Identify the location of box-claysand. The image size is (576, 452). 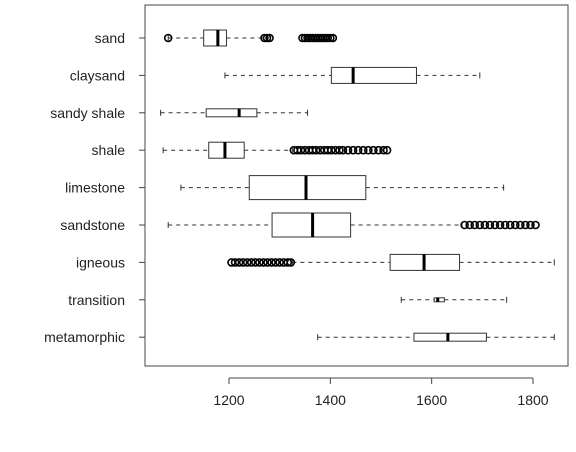
(352, 75).